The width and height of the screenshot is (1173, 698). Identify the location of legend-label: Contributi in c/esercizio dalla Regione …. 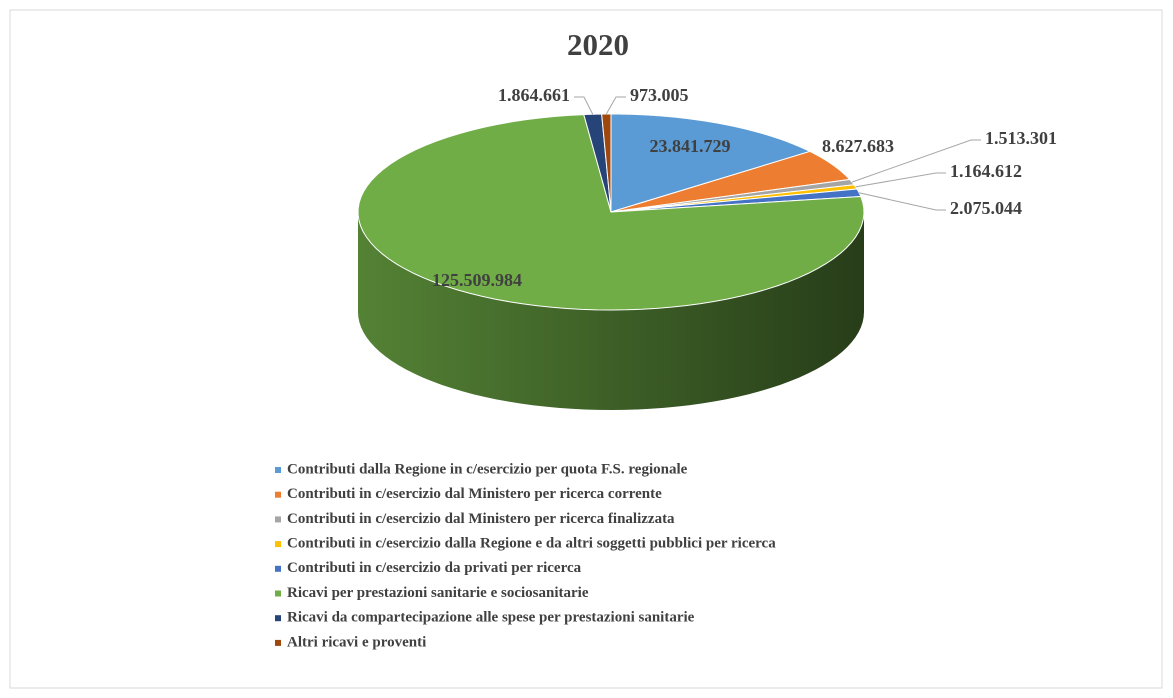
(531, 544).